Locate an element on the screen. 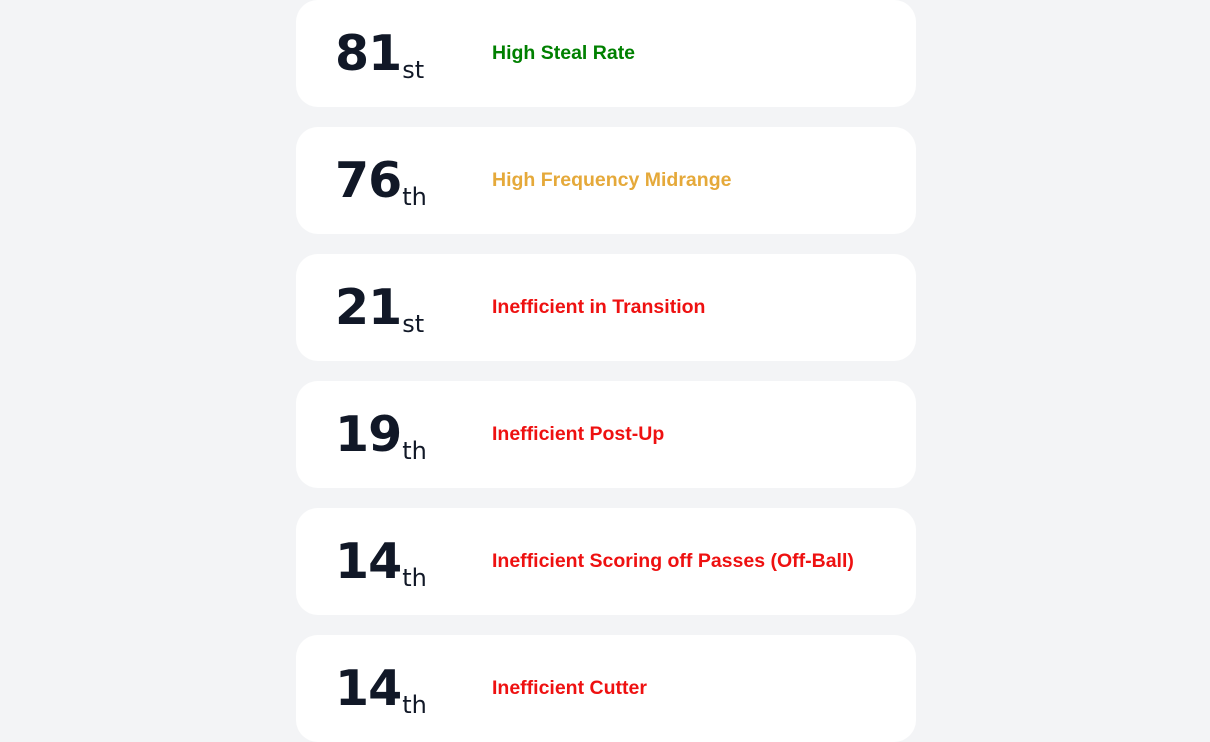 This screenshot has width=1210, height=742. rank-number: 81 is located at coordinates (368, 53).